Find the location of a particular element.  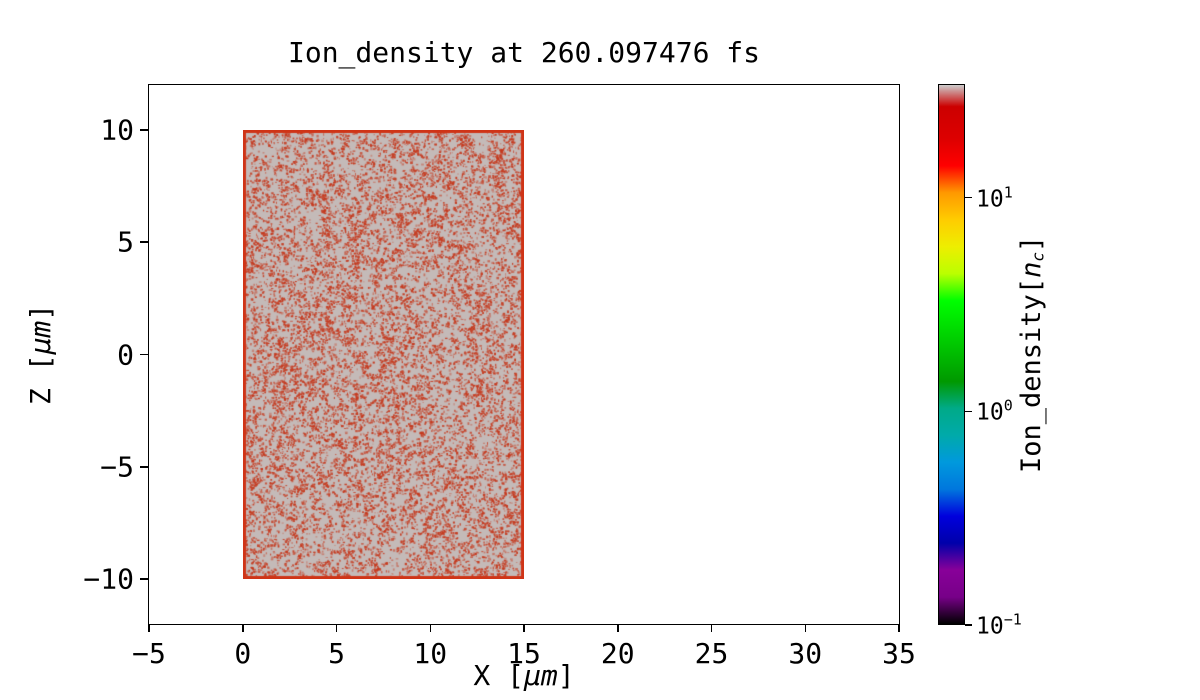

colorbar-tick-label: 10⁰ is located at coordinates (994, 411).